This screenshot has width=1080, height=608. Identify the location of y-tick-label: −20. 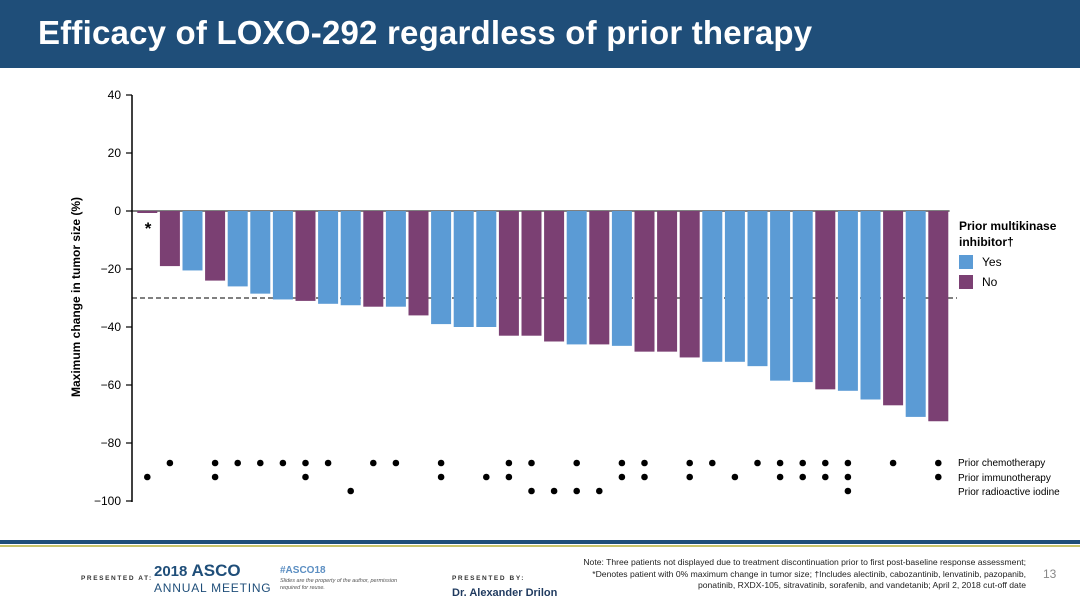
(111, 269).